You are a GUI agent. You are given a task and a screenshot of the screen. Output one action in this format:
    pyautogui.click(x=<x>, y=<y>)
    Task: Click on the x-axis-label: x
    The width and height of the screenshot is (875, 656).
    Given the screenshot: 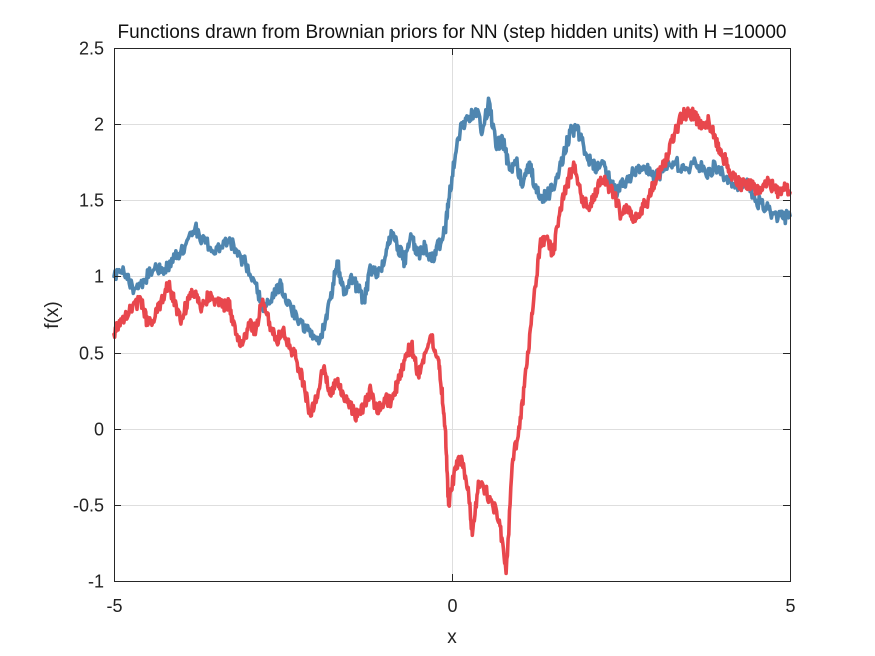 What is the action you would take?
    pyautogui.click(x=452, y=637)
    